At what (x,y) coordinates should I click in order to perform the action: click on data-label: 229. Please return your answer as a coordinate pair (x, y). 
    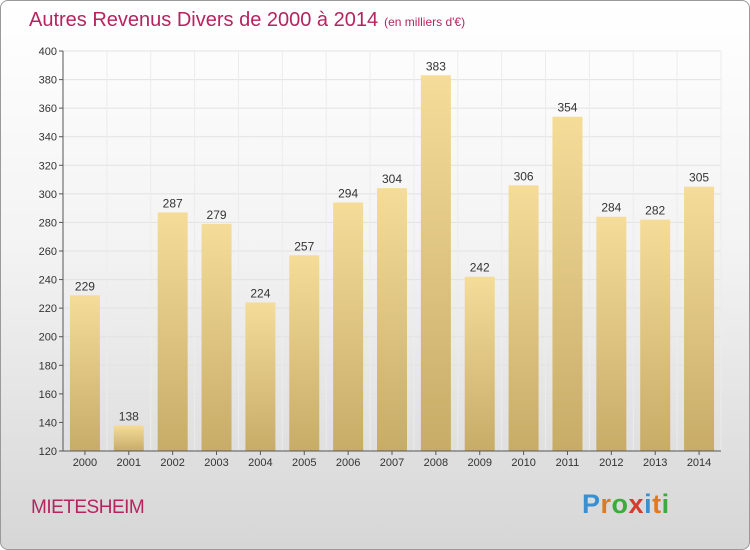
    Looking at the image, I should click on (85, 286).